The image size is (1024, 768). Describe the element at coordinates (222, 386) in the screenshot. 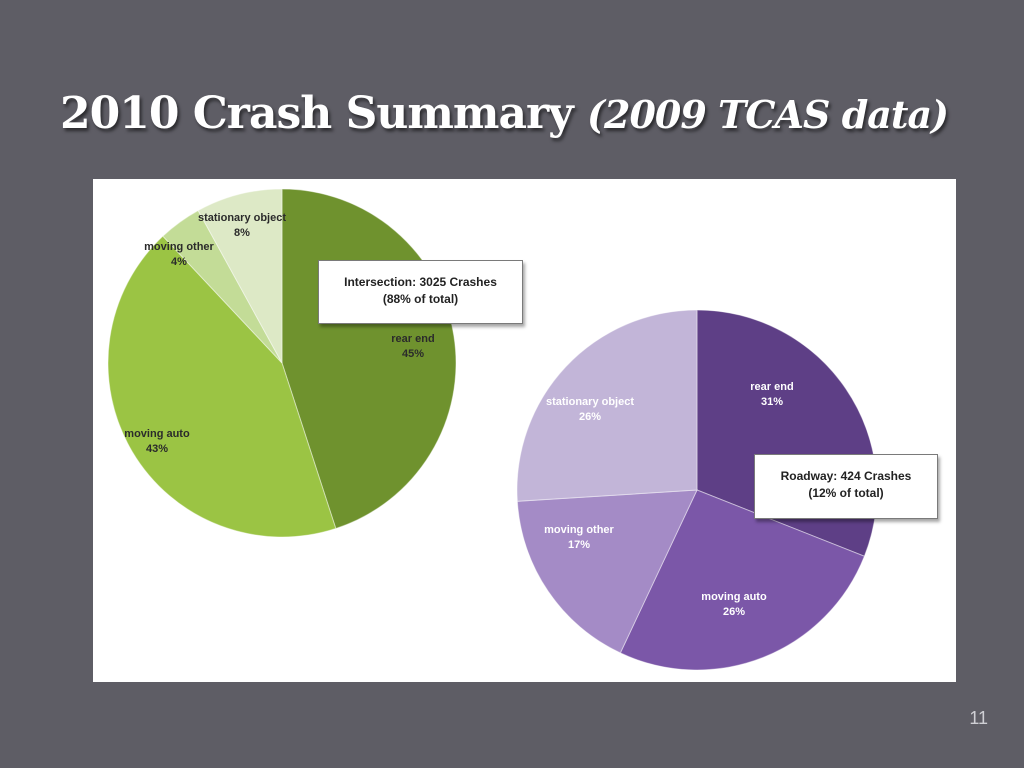

I see `intersection-slice-moving-auto` at that location.